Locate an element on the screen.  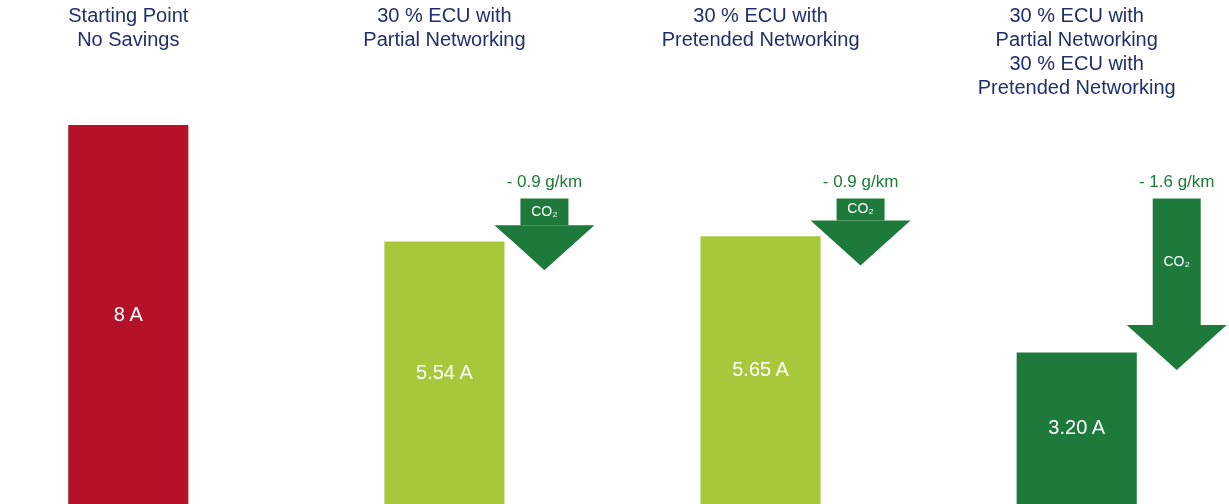
x-tick-label: 30 % ECU with Pretended Networking is located at coordinates (760, 26).